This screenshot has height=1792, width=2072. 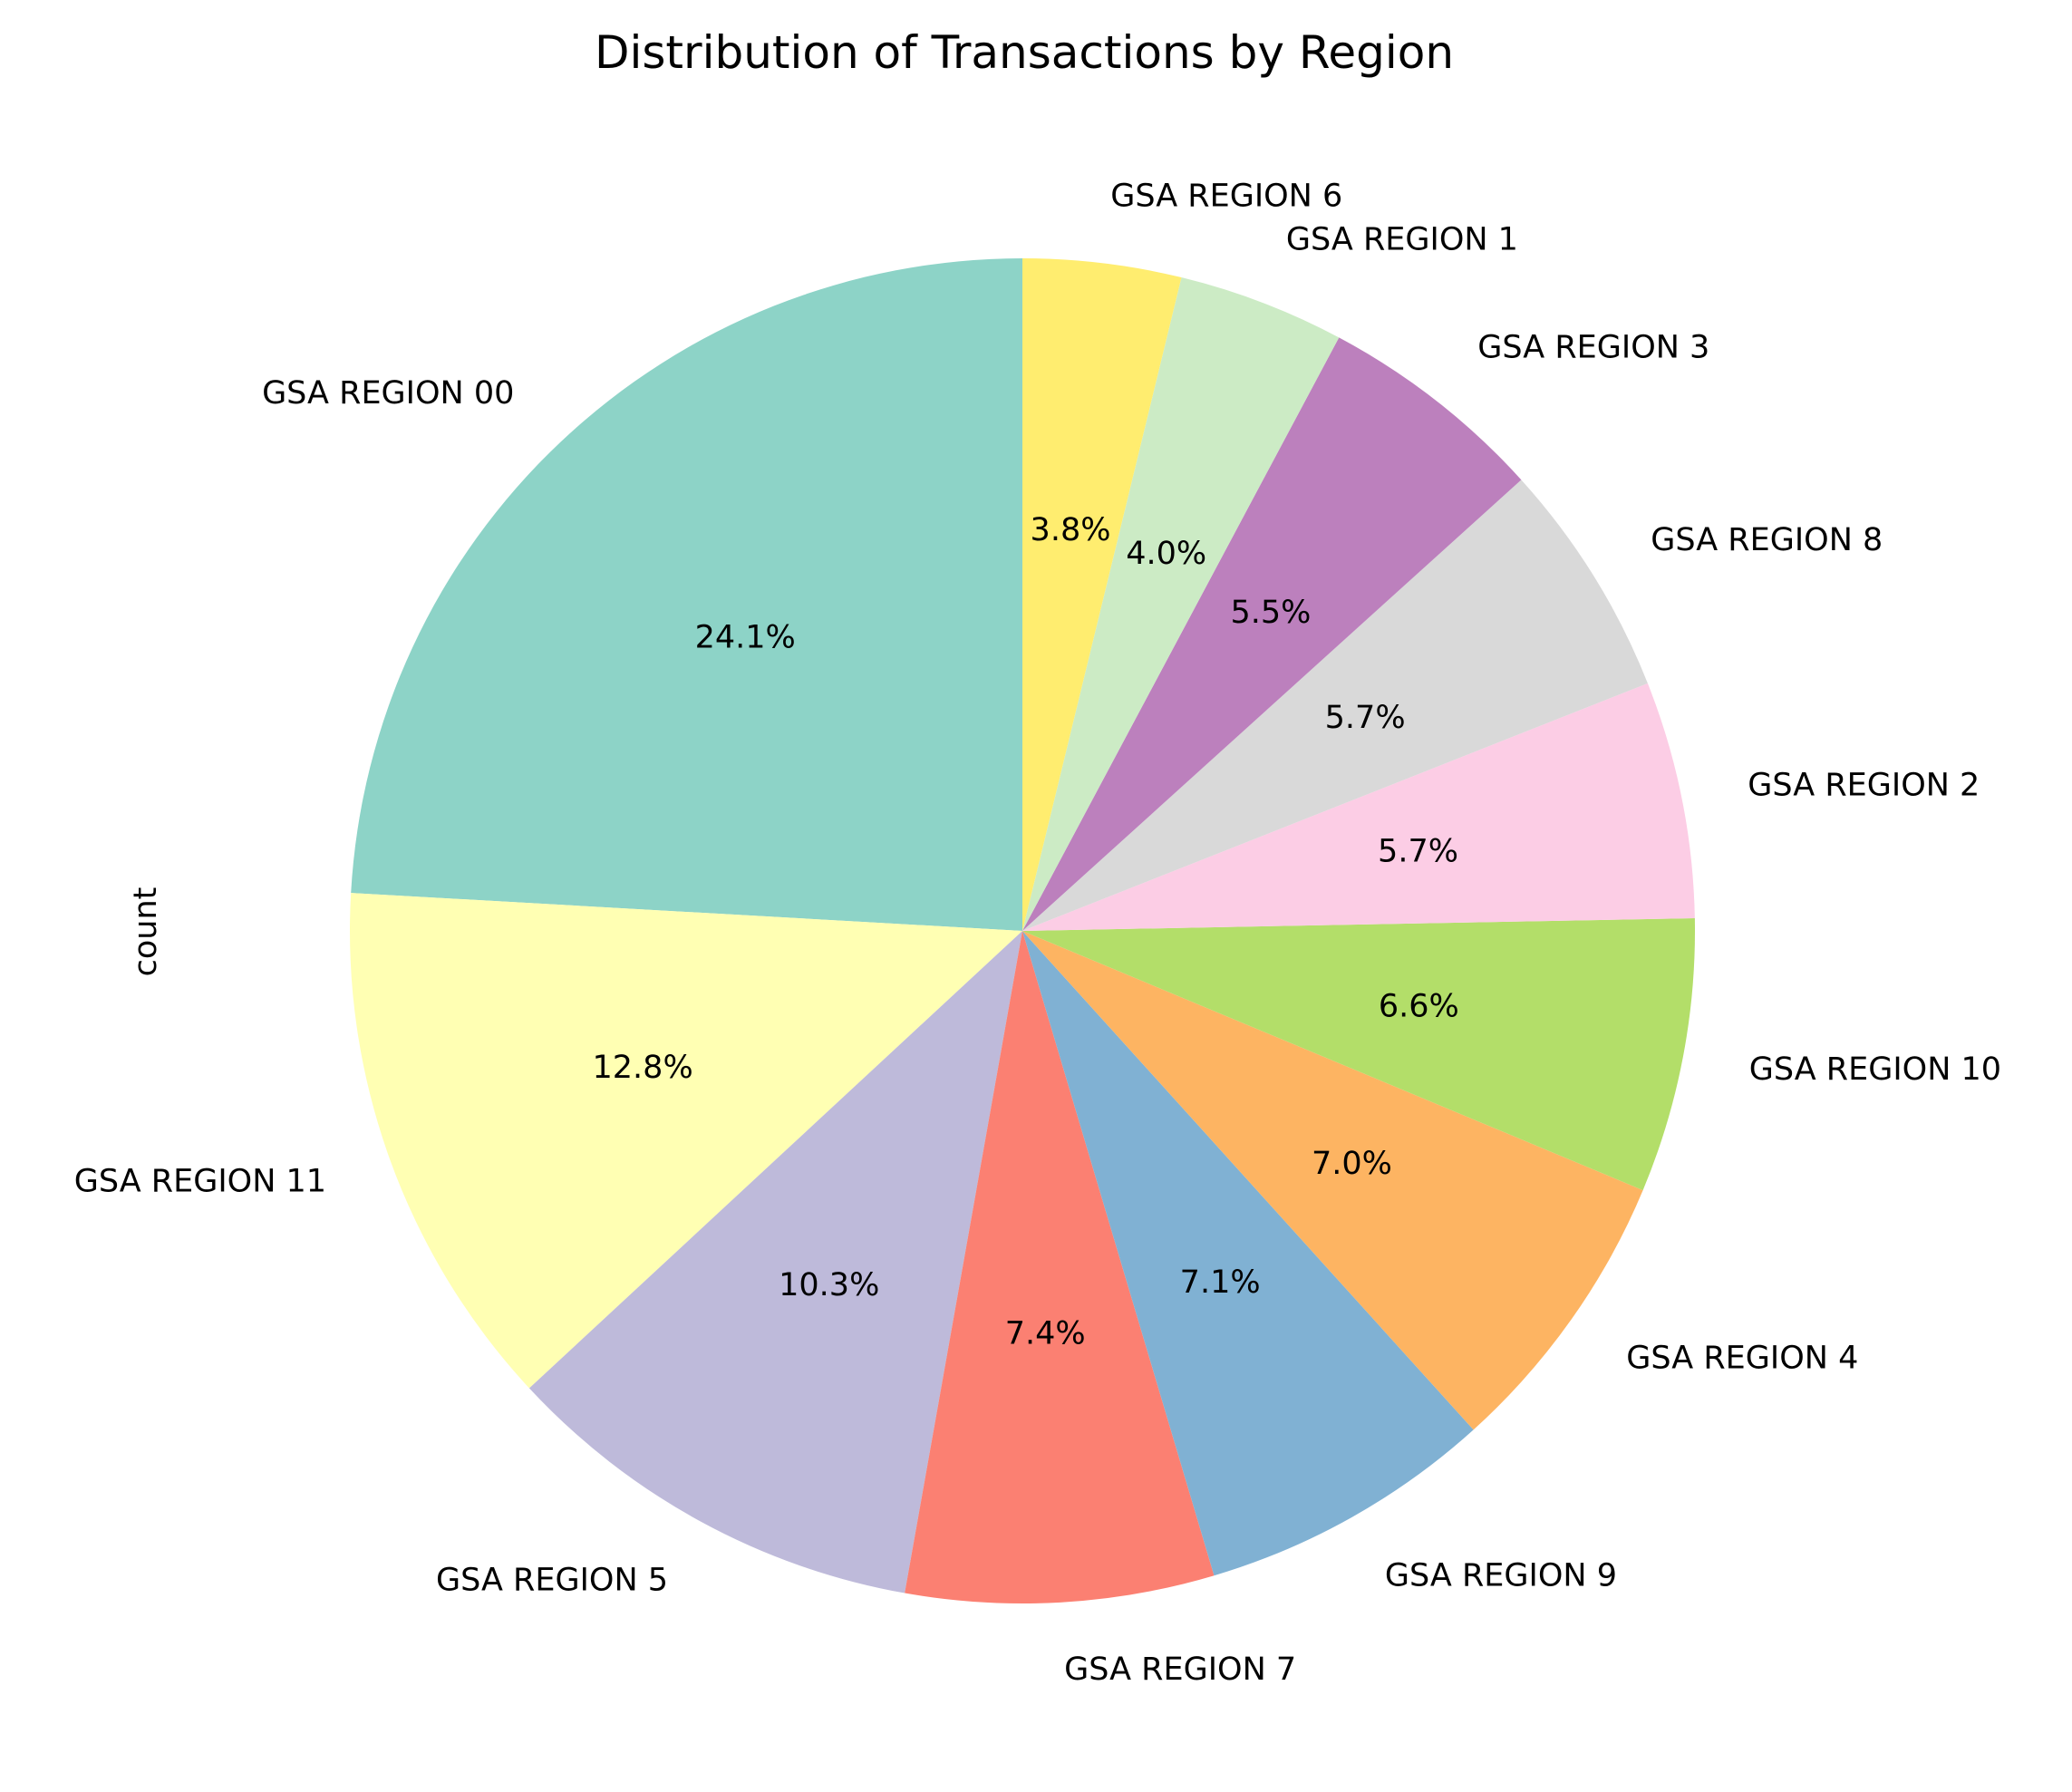 What do you see at coordinates (1226, 197) in the screenshot?
I see `category-label-gsa-region-6: GSA REGION 6` at bounding box center [1226, 197].